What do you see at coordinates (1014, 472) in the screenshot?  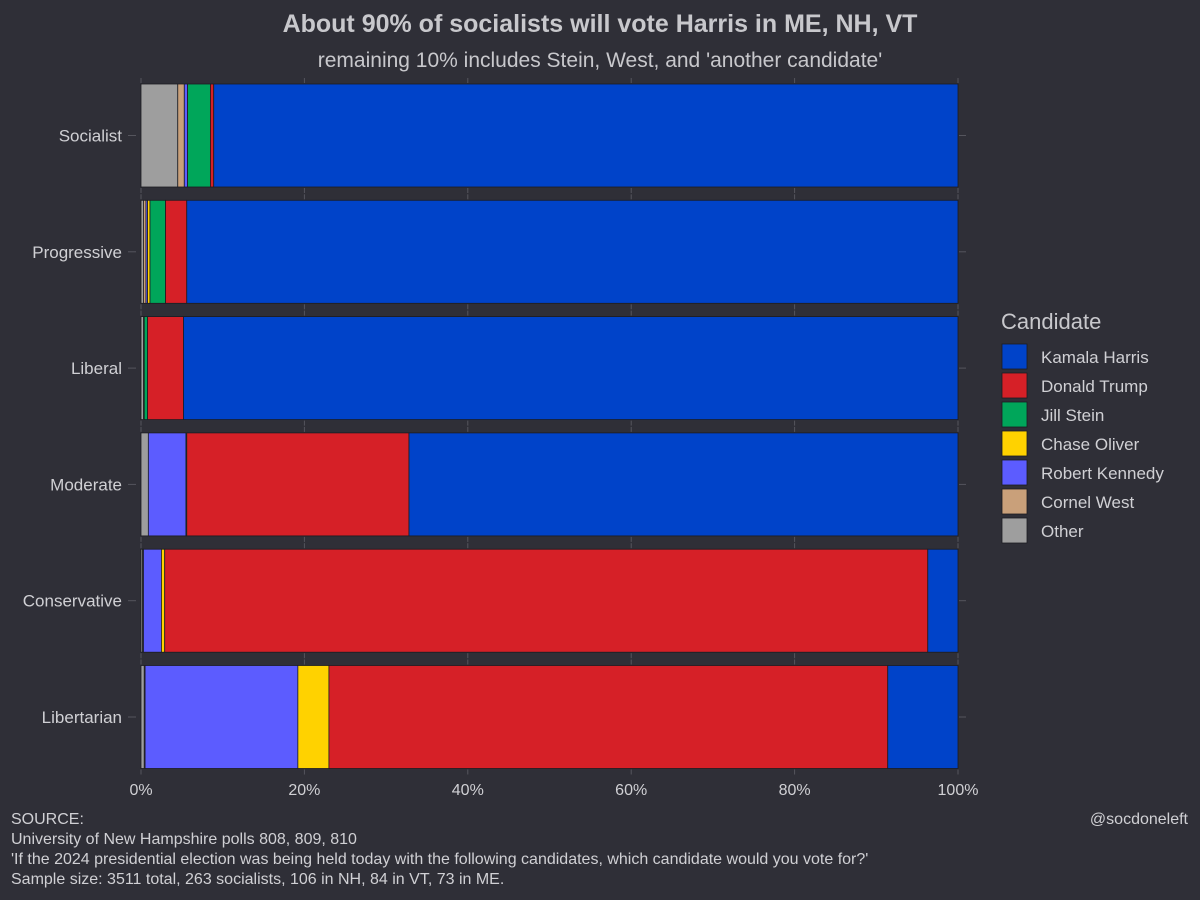 I see `legend-swatch-robert-kennedy` at bounding box center [1014, 472].